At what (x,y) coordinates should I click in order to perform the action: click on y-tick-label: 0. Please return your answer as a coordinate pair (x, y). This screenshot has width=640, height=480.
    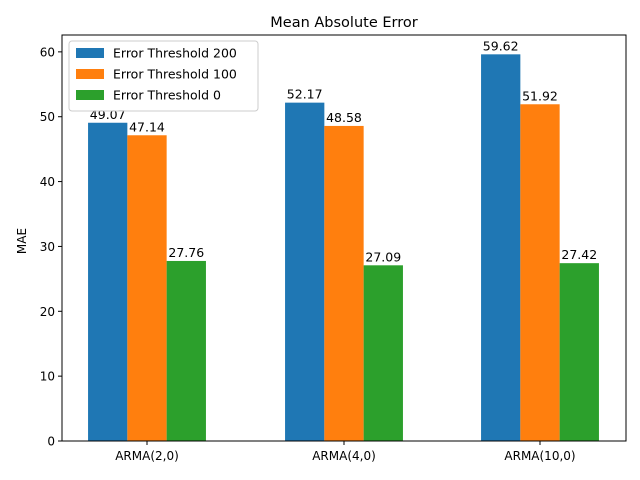
    Looking at the image, I should click on (51, 442).